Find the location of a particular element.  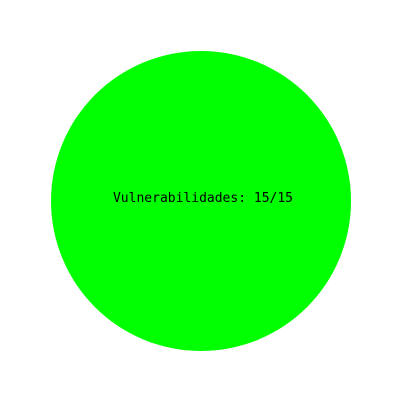

vulnerabilities-count-label: Vulnerabilidades: 15/15 is located at coordinates (202, 198).